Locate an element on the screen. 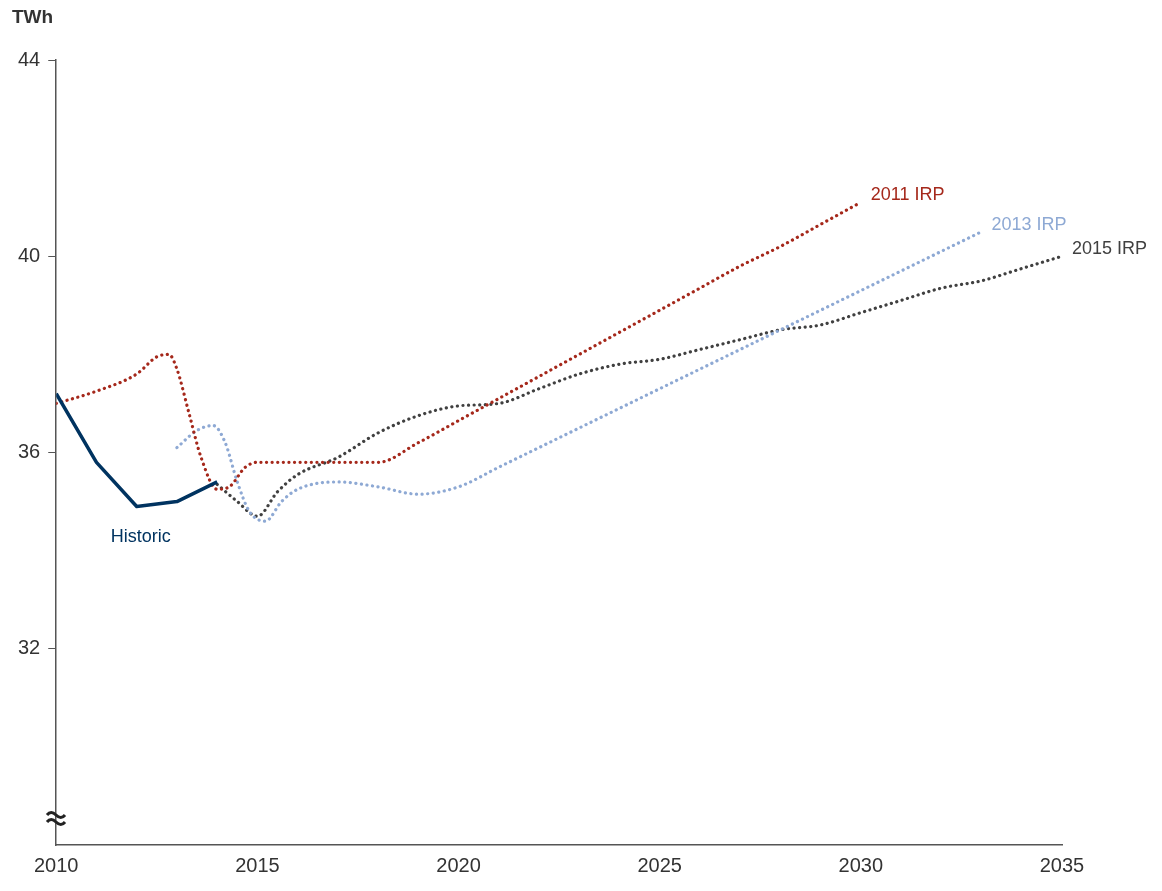 This screenshot has height=891, width=1162. x-tick-label: 2035 is located at coordinates (1062, 864).